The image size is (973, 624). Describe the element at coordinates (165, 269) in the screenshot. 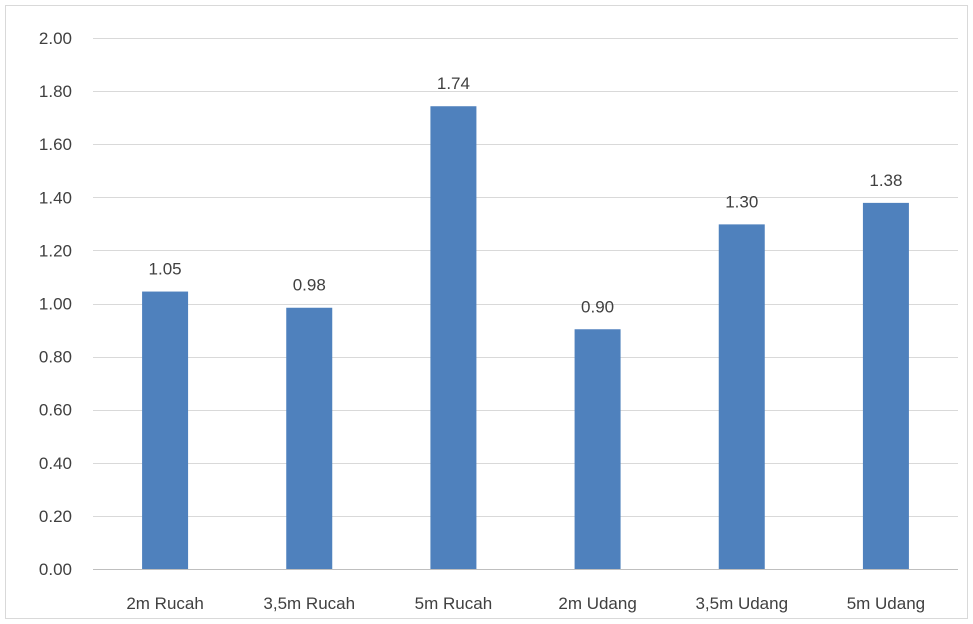

I see `data-label: 1.05` at that location.